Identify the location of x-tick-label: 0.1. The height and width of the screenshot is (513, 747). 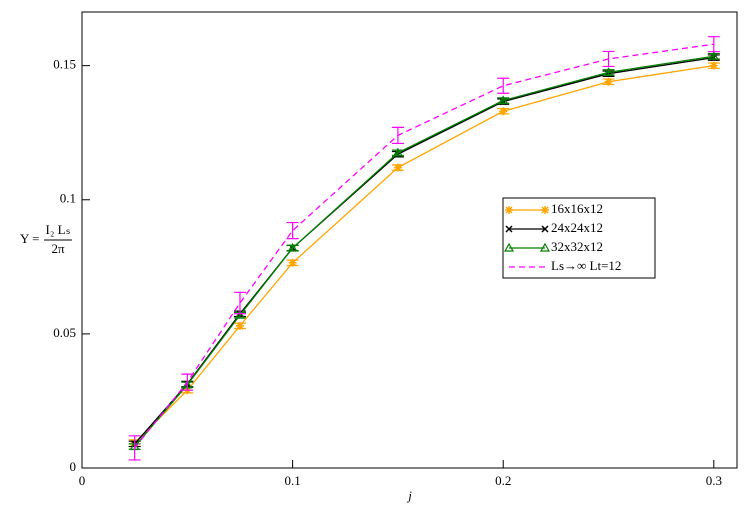
(292, 480).